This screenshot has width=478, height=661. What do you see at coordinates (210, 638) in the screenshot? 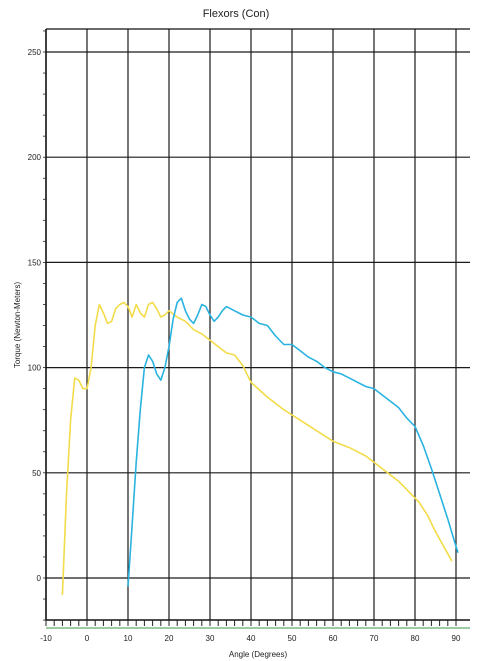
I see `x-tick-label: 30` at bounding box center [210, 638].